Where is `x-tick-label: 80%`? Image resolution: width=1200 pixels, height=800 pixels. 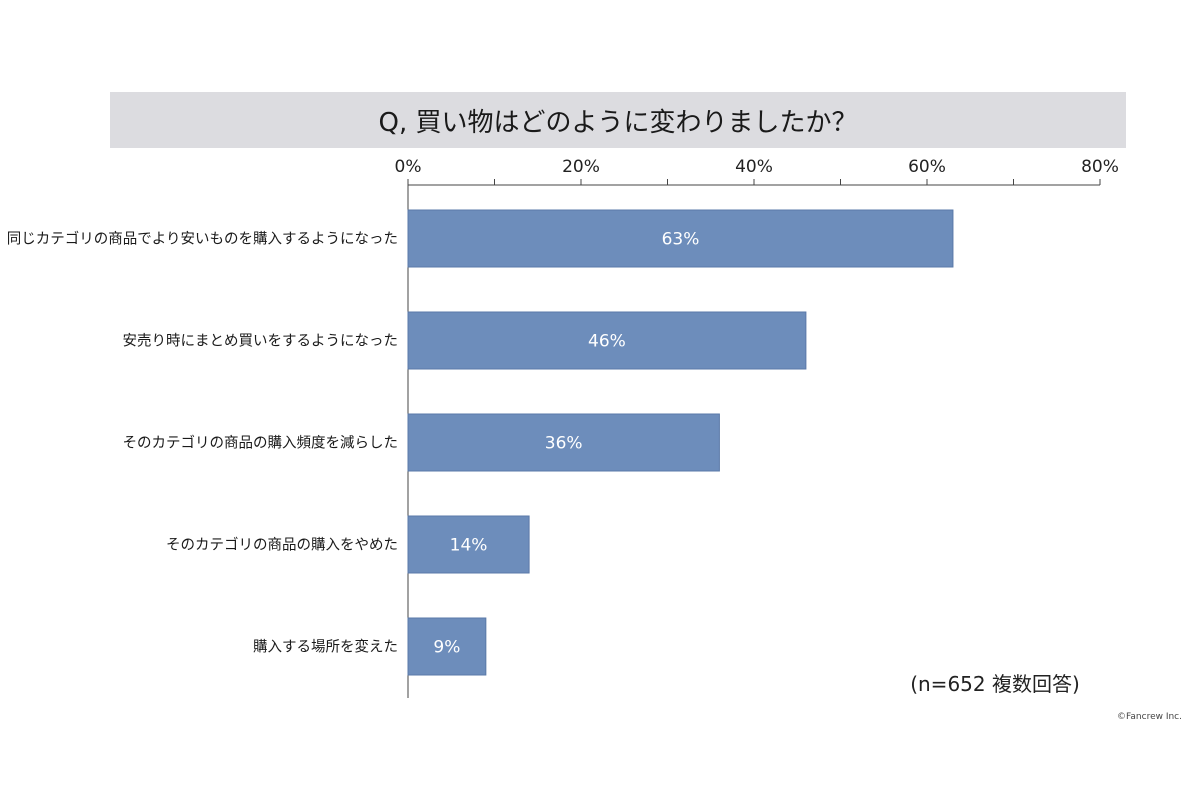
x-tick-label: 80% is located at coordinates (1100, 167).